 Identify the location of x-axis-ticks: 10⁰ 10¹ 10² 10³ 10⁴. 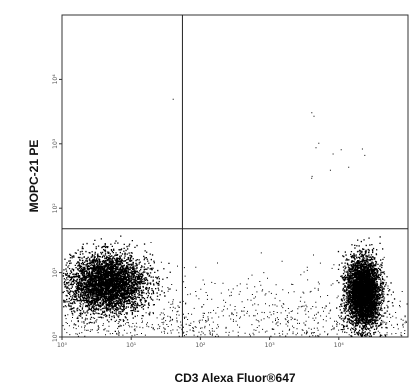
(200, 343).